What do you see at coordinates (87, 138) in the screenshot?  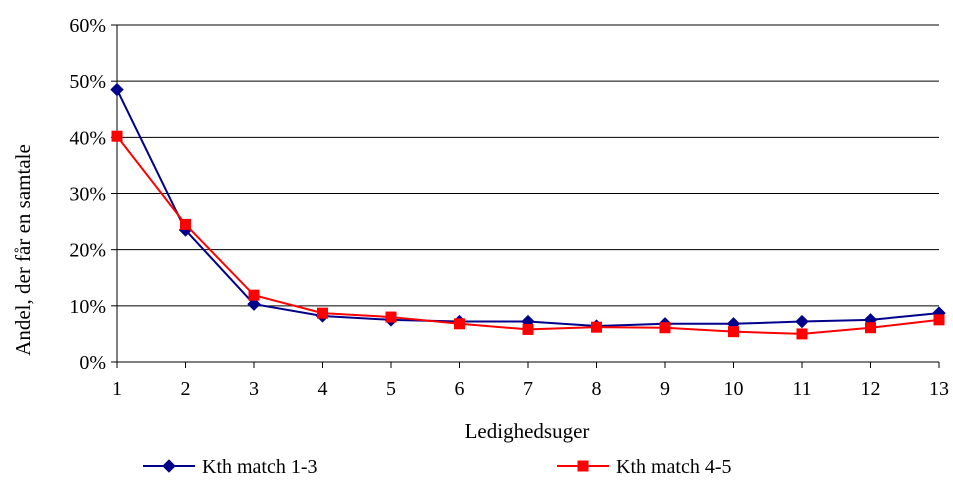 I see `y-tick-label: 40%` at bounding box center [87, 138].